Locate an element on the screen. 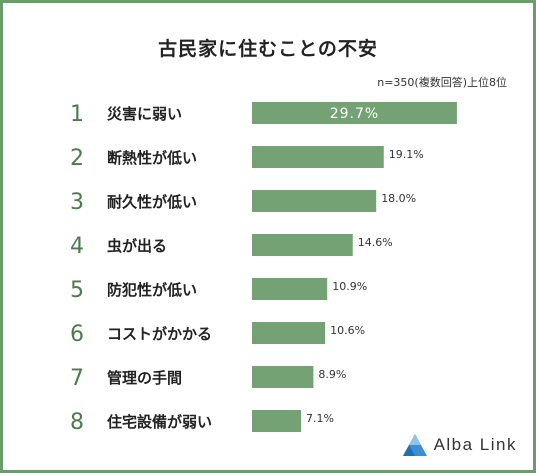 The image size is (536, 473). category-label: 災害に弱い is located at coordinates (144, 114).